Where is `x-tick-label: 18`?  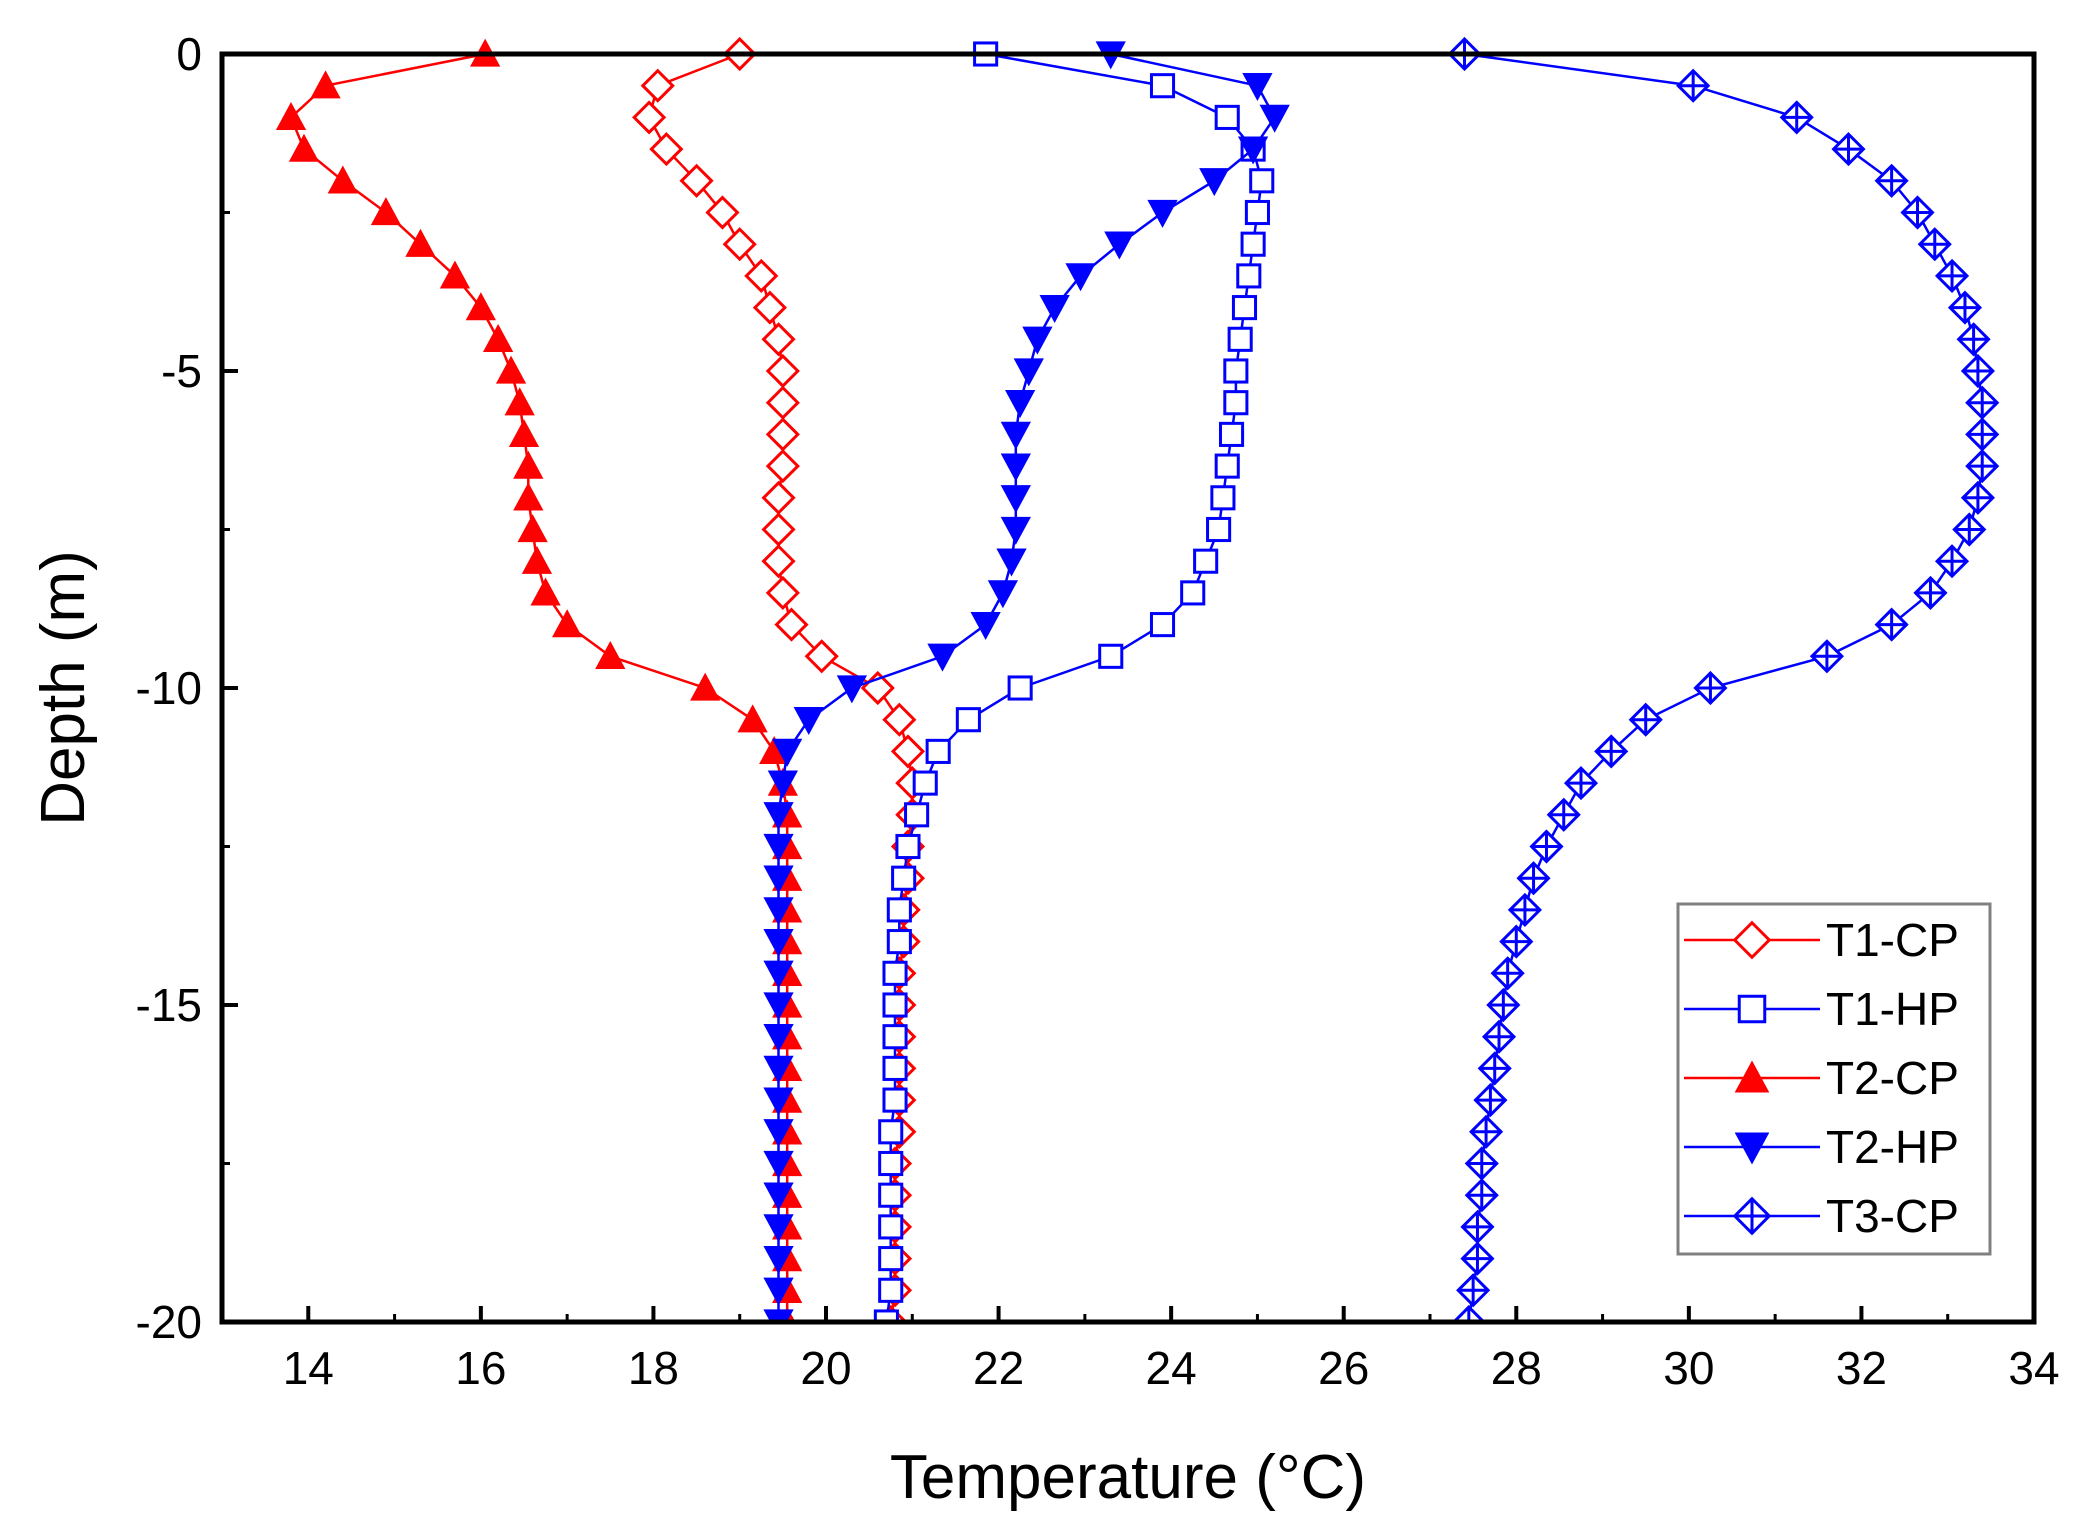 x-tick-label: 18 is located at coordinates (653, 1368).